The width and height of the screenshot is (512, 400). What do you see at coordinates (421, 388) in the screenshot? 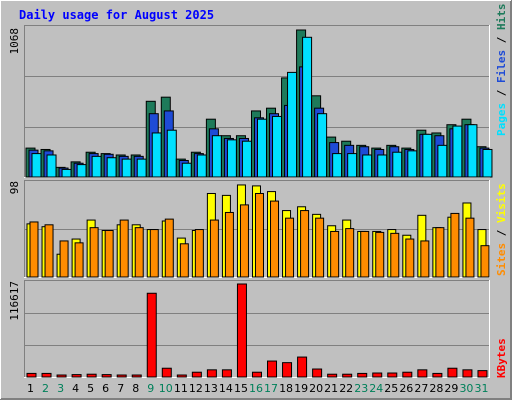
I see `x-tick-label-day-27: 27` at bounding box center [421, 388].